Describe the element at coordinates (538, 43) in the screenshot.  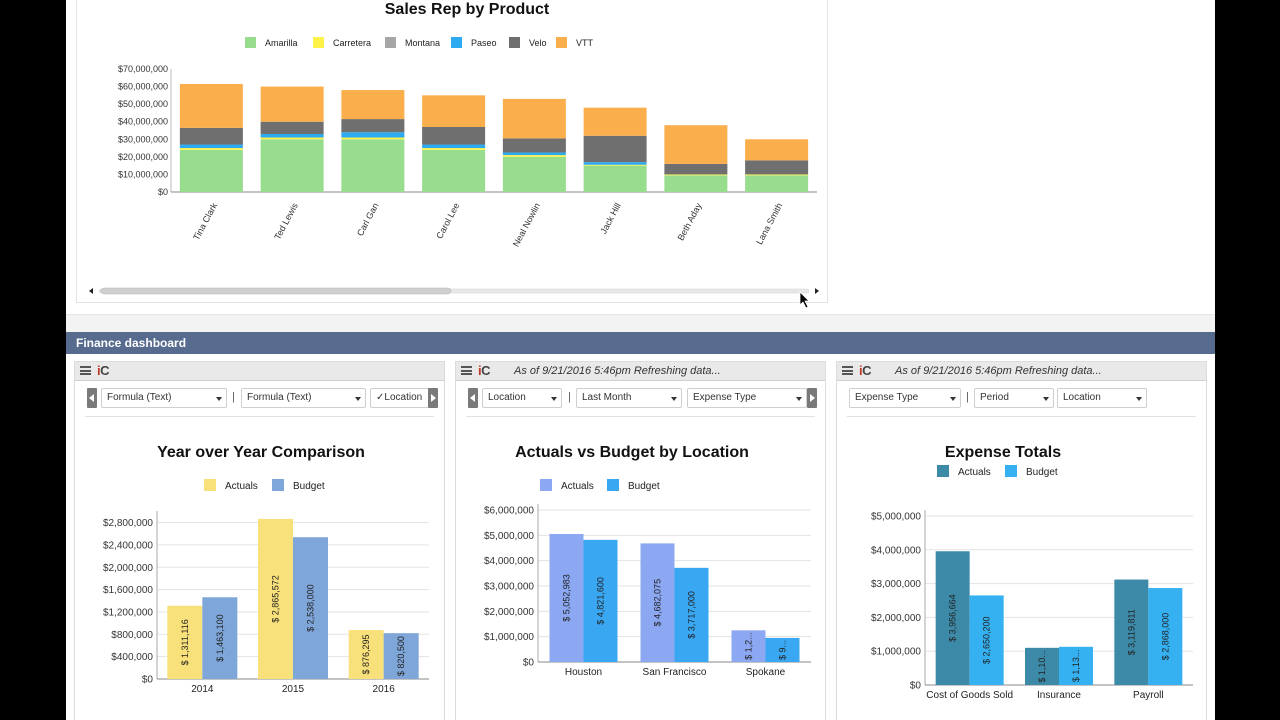
I see `legend-label: Velo` at that location.